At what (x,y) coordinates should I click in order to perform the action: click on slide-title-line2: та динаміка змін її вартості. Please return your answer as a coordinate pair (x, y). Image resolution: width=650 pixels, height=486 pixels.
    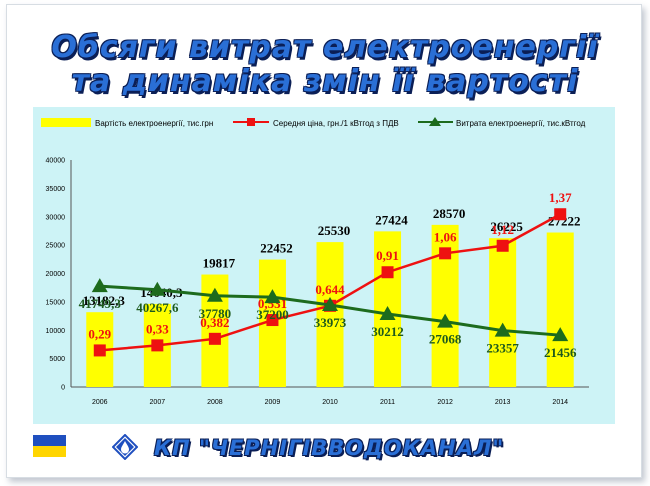
    Looking at the image, I should click on (325, 81).